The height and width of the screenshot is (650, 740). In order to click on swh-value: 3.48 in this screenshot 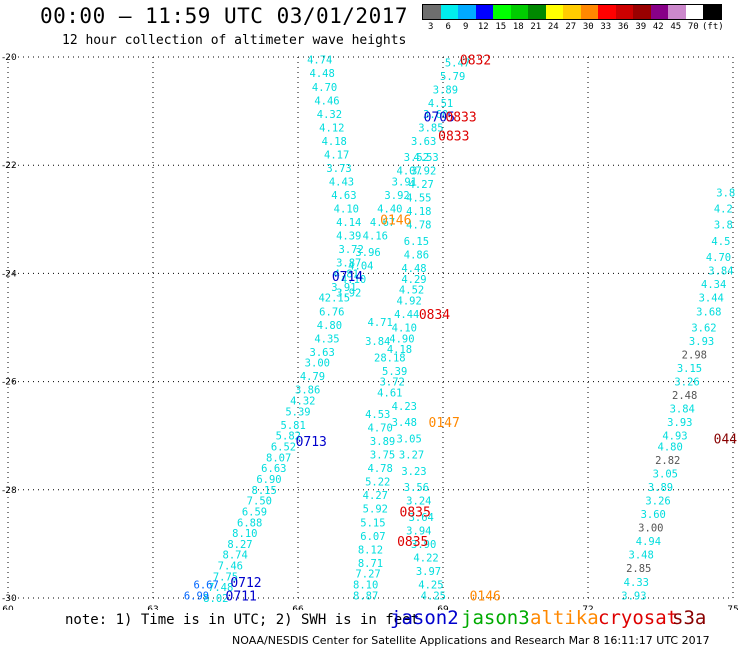, I will do `click(404, 423)`.